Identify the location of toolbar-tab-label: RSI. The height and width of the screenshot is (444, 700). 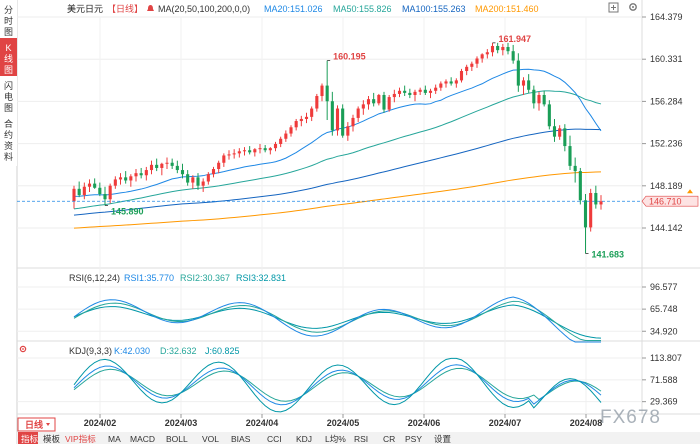
(361, 439).